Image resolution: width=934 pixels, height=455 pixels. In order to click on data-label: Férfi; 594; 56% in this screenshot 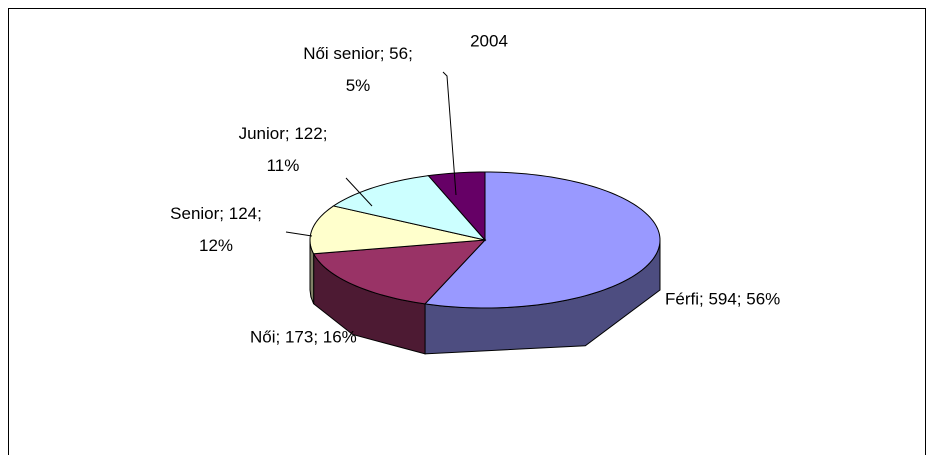, I will do `click(722, 298)`.